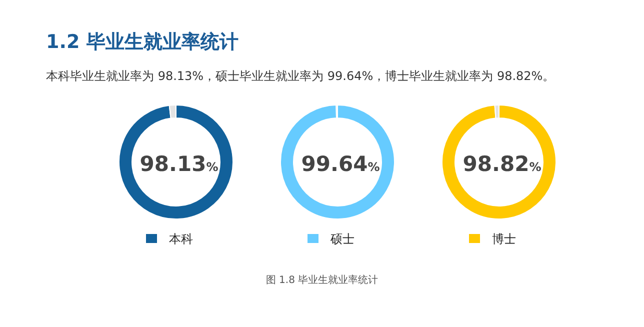 Image resolution: width=644 pixels, height=327 pixels. I want to click on text: 1.2 毕业生就业率统计, so click(142, 42).